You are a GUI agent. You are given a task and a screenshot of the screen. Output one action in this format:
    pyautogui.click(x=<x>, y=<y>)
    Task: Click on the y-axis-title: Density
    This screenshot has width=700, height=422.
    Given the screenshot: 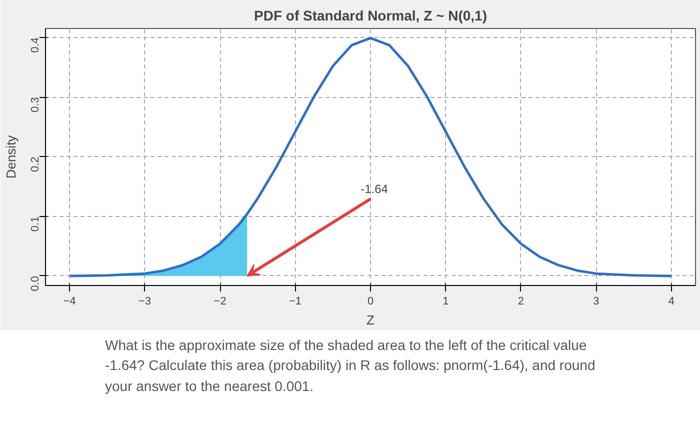 What is the action you would take?
    pyautogui.click(x=11, y=156)
    